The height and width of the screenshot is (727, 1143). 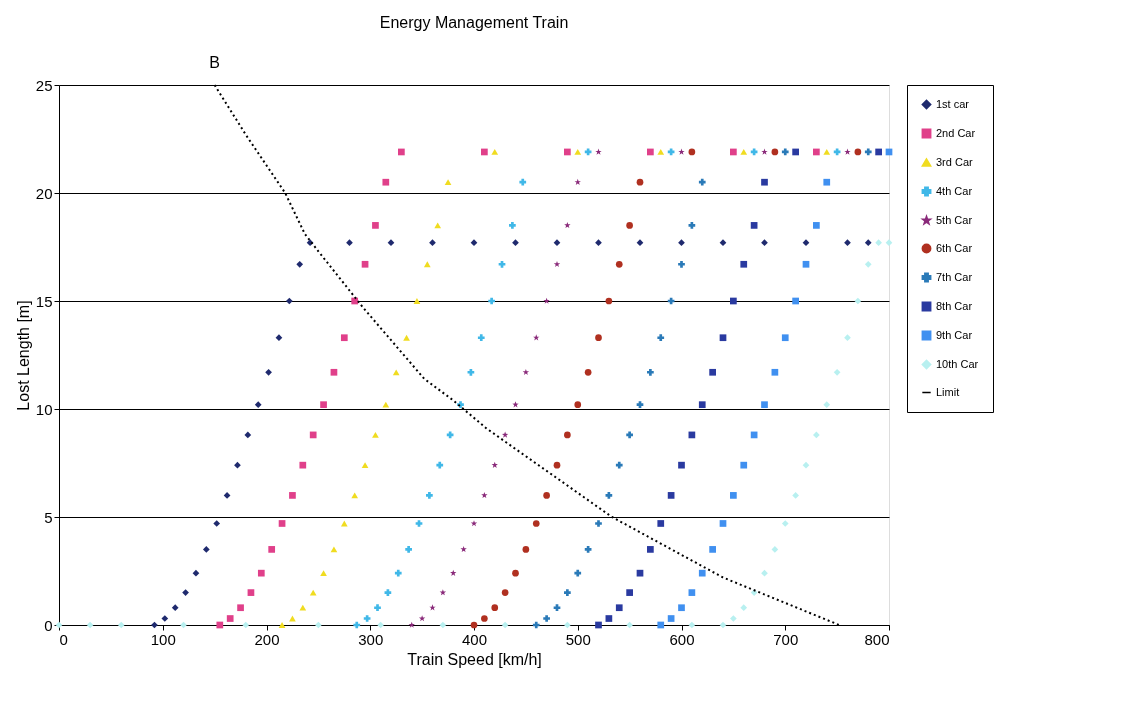 What do you see at coordinates (954, 276) in the screenshot?
I see `legend-label: 7th Car` at bounding box center [954, 276].